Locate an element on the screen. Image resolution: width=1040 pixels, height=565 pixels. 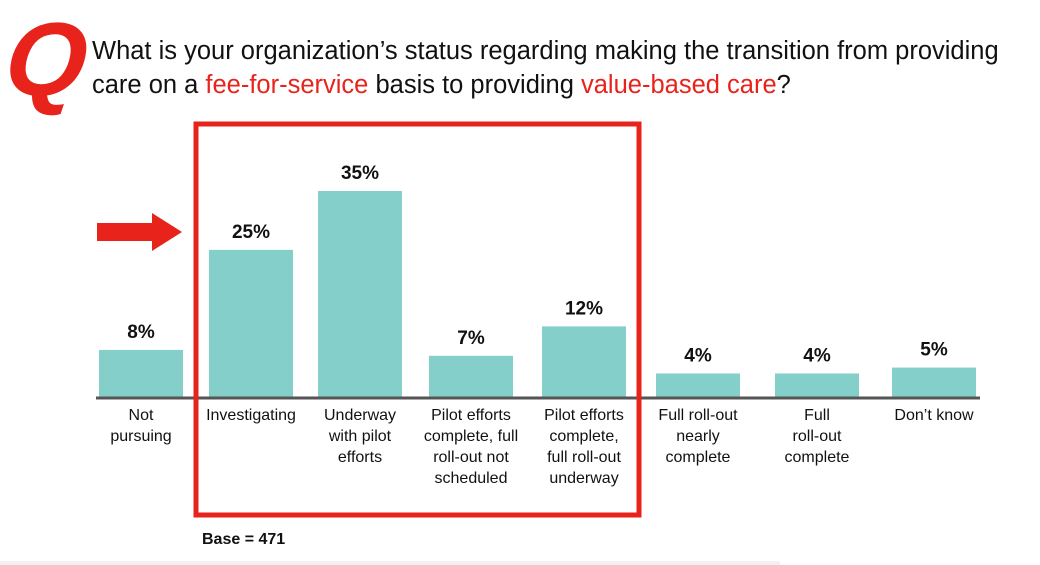
data-label: 8% is located at coordinates (141, 332).